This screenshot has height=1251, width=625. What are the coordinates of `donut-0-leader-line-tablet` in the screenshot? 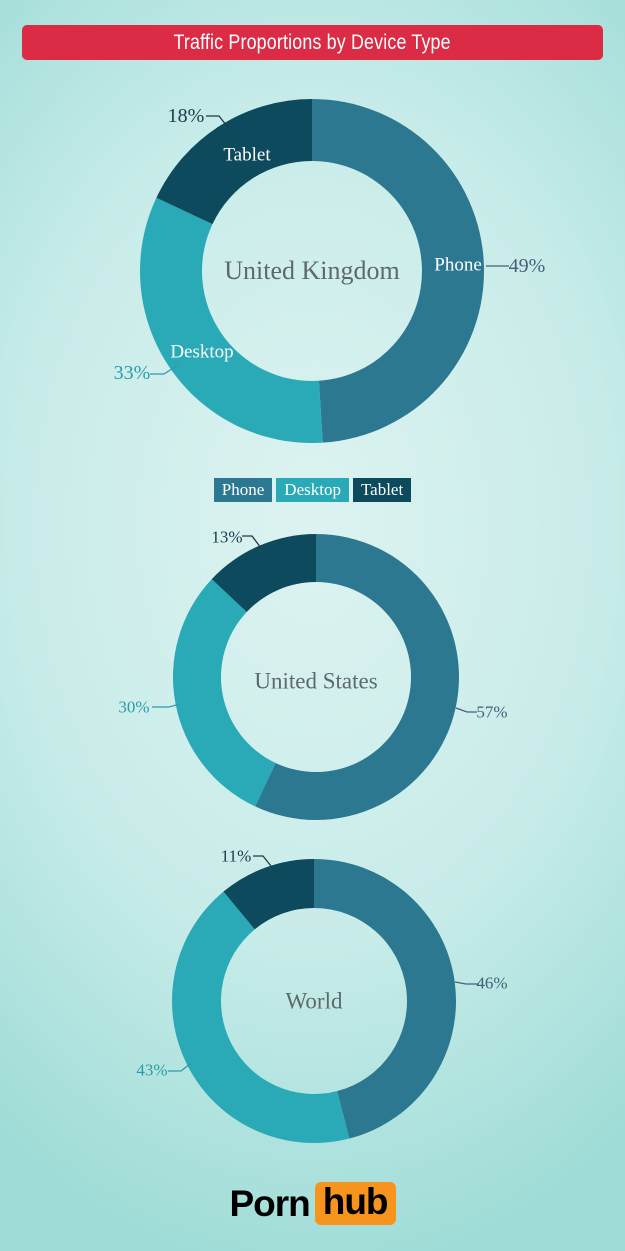 It's located at (218, 123).